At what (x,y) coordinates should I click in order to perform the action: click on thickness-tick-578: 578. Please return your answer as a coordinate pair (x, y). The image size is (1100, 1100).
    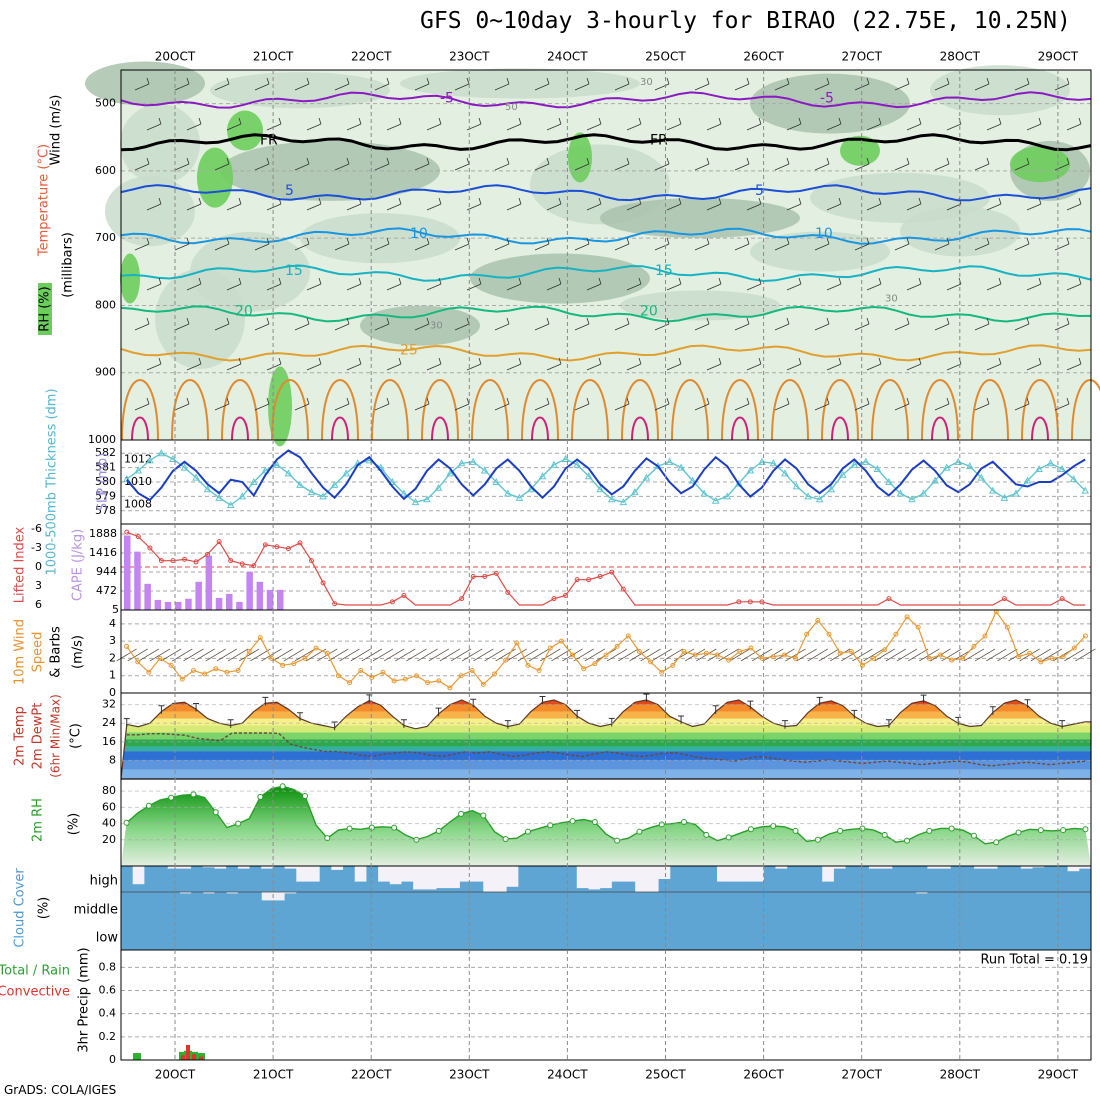
    Looking at the image, I should click on (105, 510).